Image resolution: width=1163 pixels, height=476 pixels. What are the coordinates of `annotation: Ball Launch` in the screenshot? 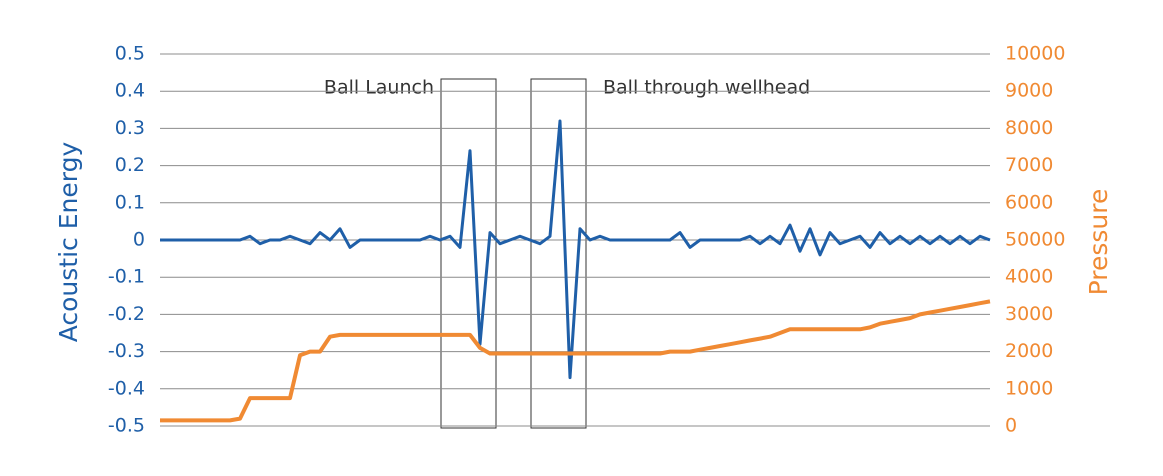 It's located at (379, 88).